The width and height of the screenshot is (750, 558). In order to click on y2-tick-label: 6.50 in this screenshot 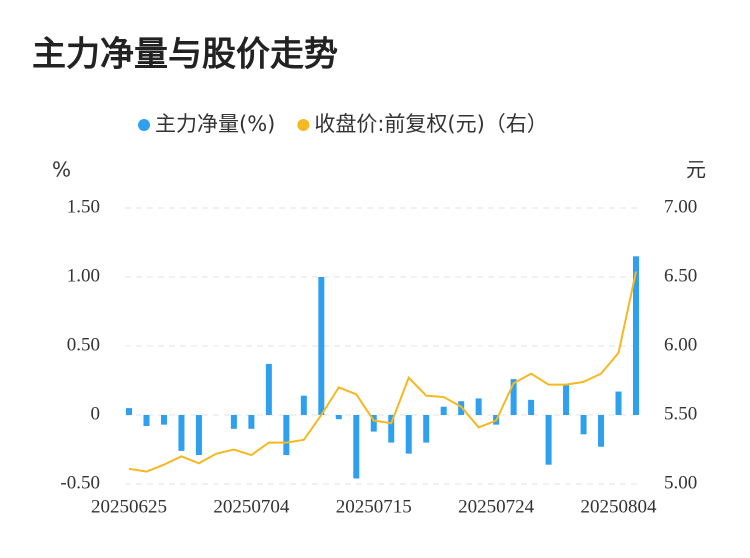, I will do `click(680, 275)`.